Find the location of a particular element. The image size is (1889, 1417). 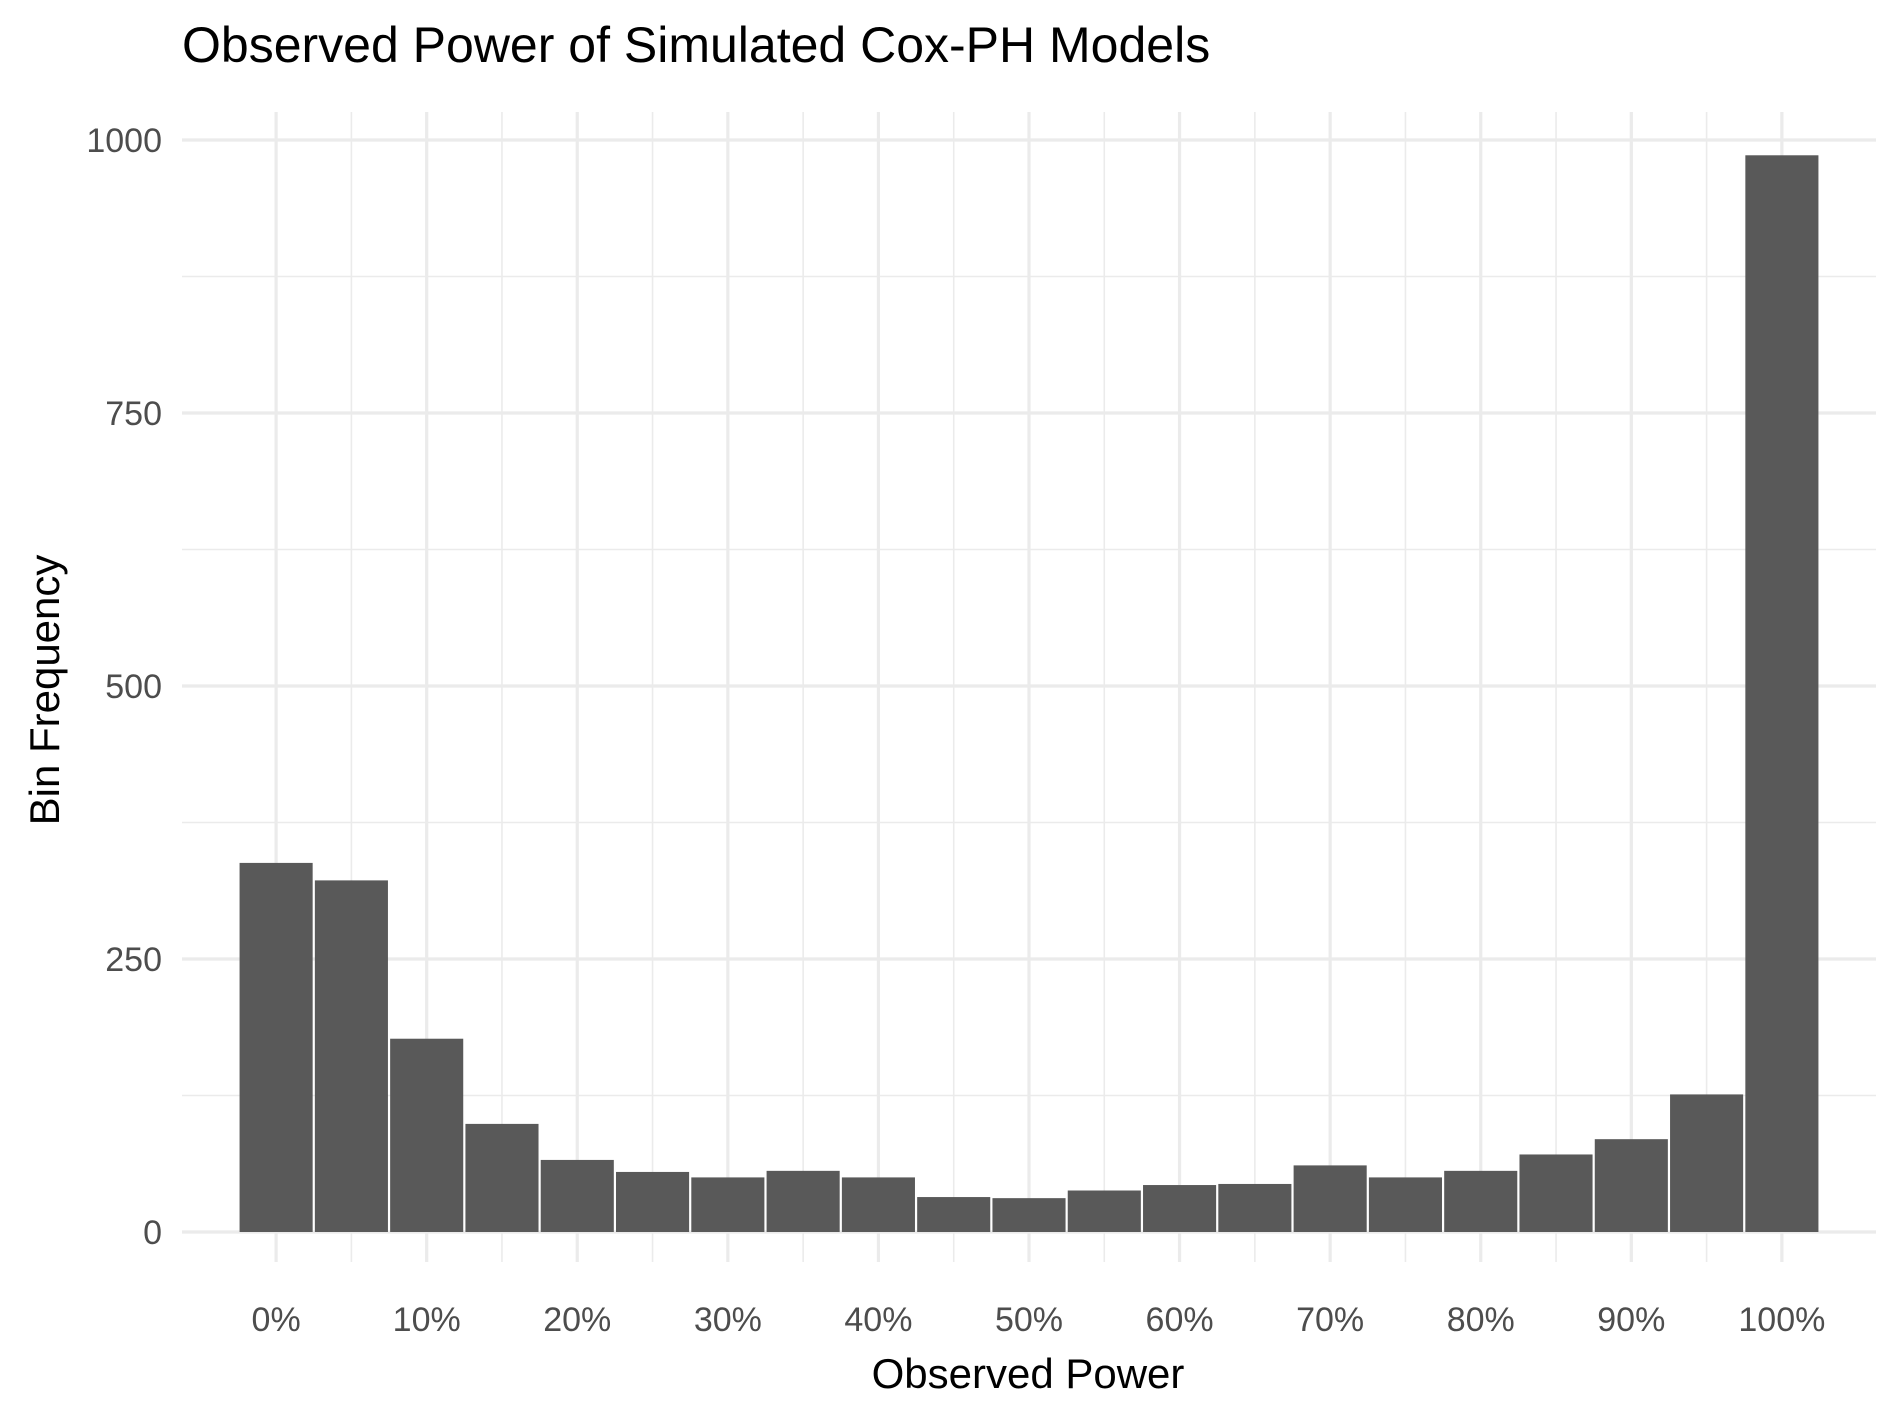

x-tick-label: 70% is located at coordinates (1330, 1320).